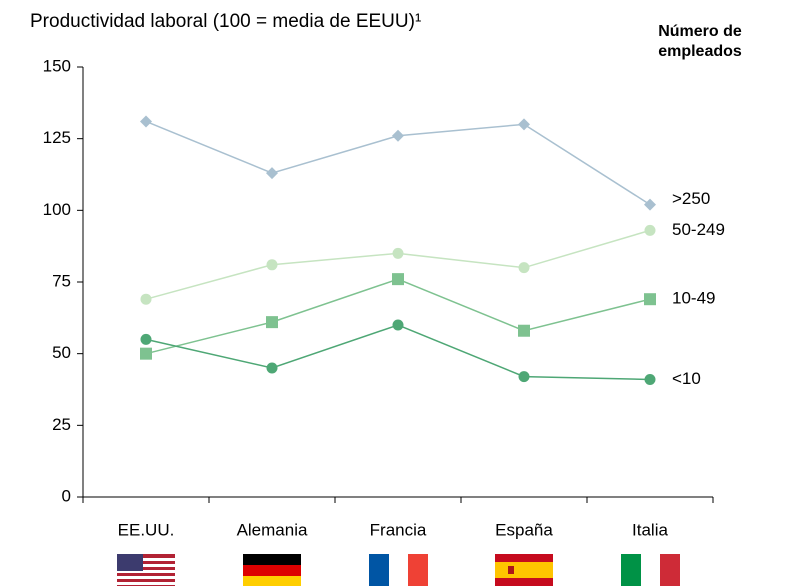  What do you see at coordinates (398, 529) in the screenshot?
I see `x-tick-label: Francia` at bounding box center [398, 529].